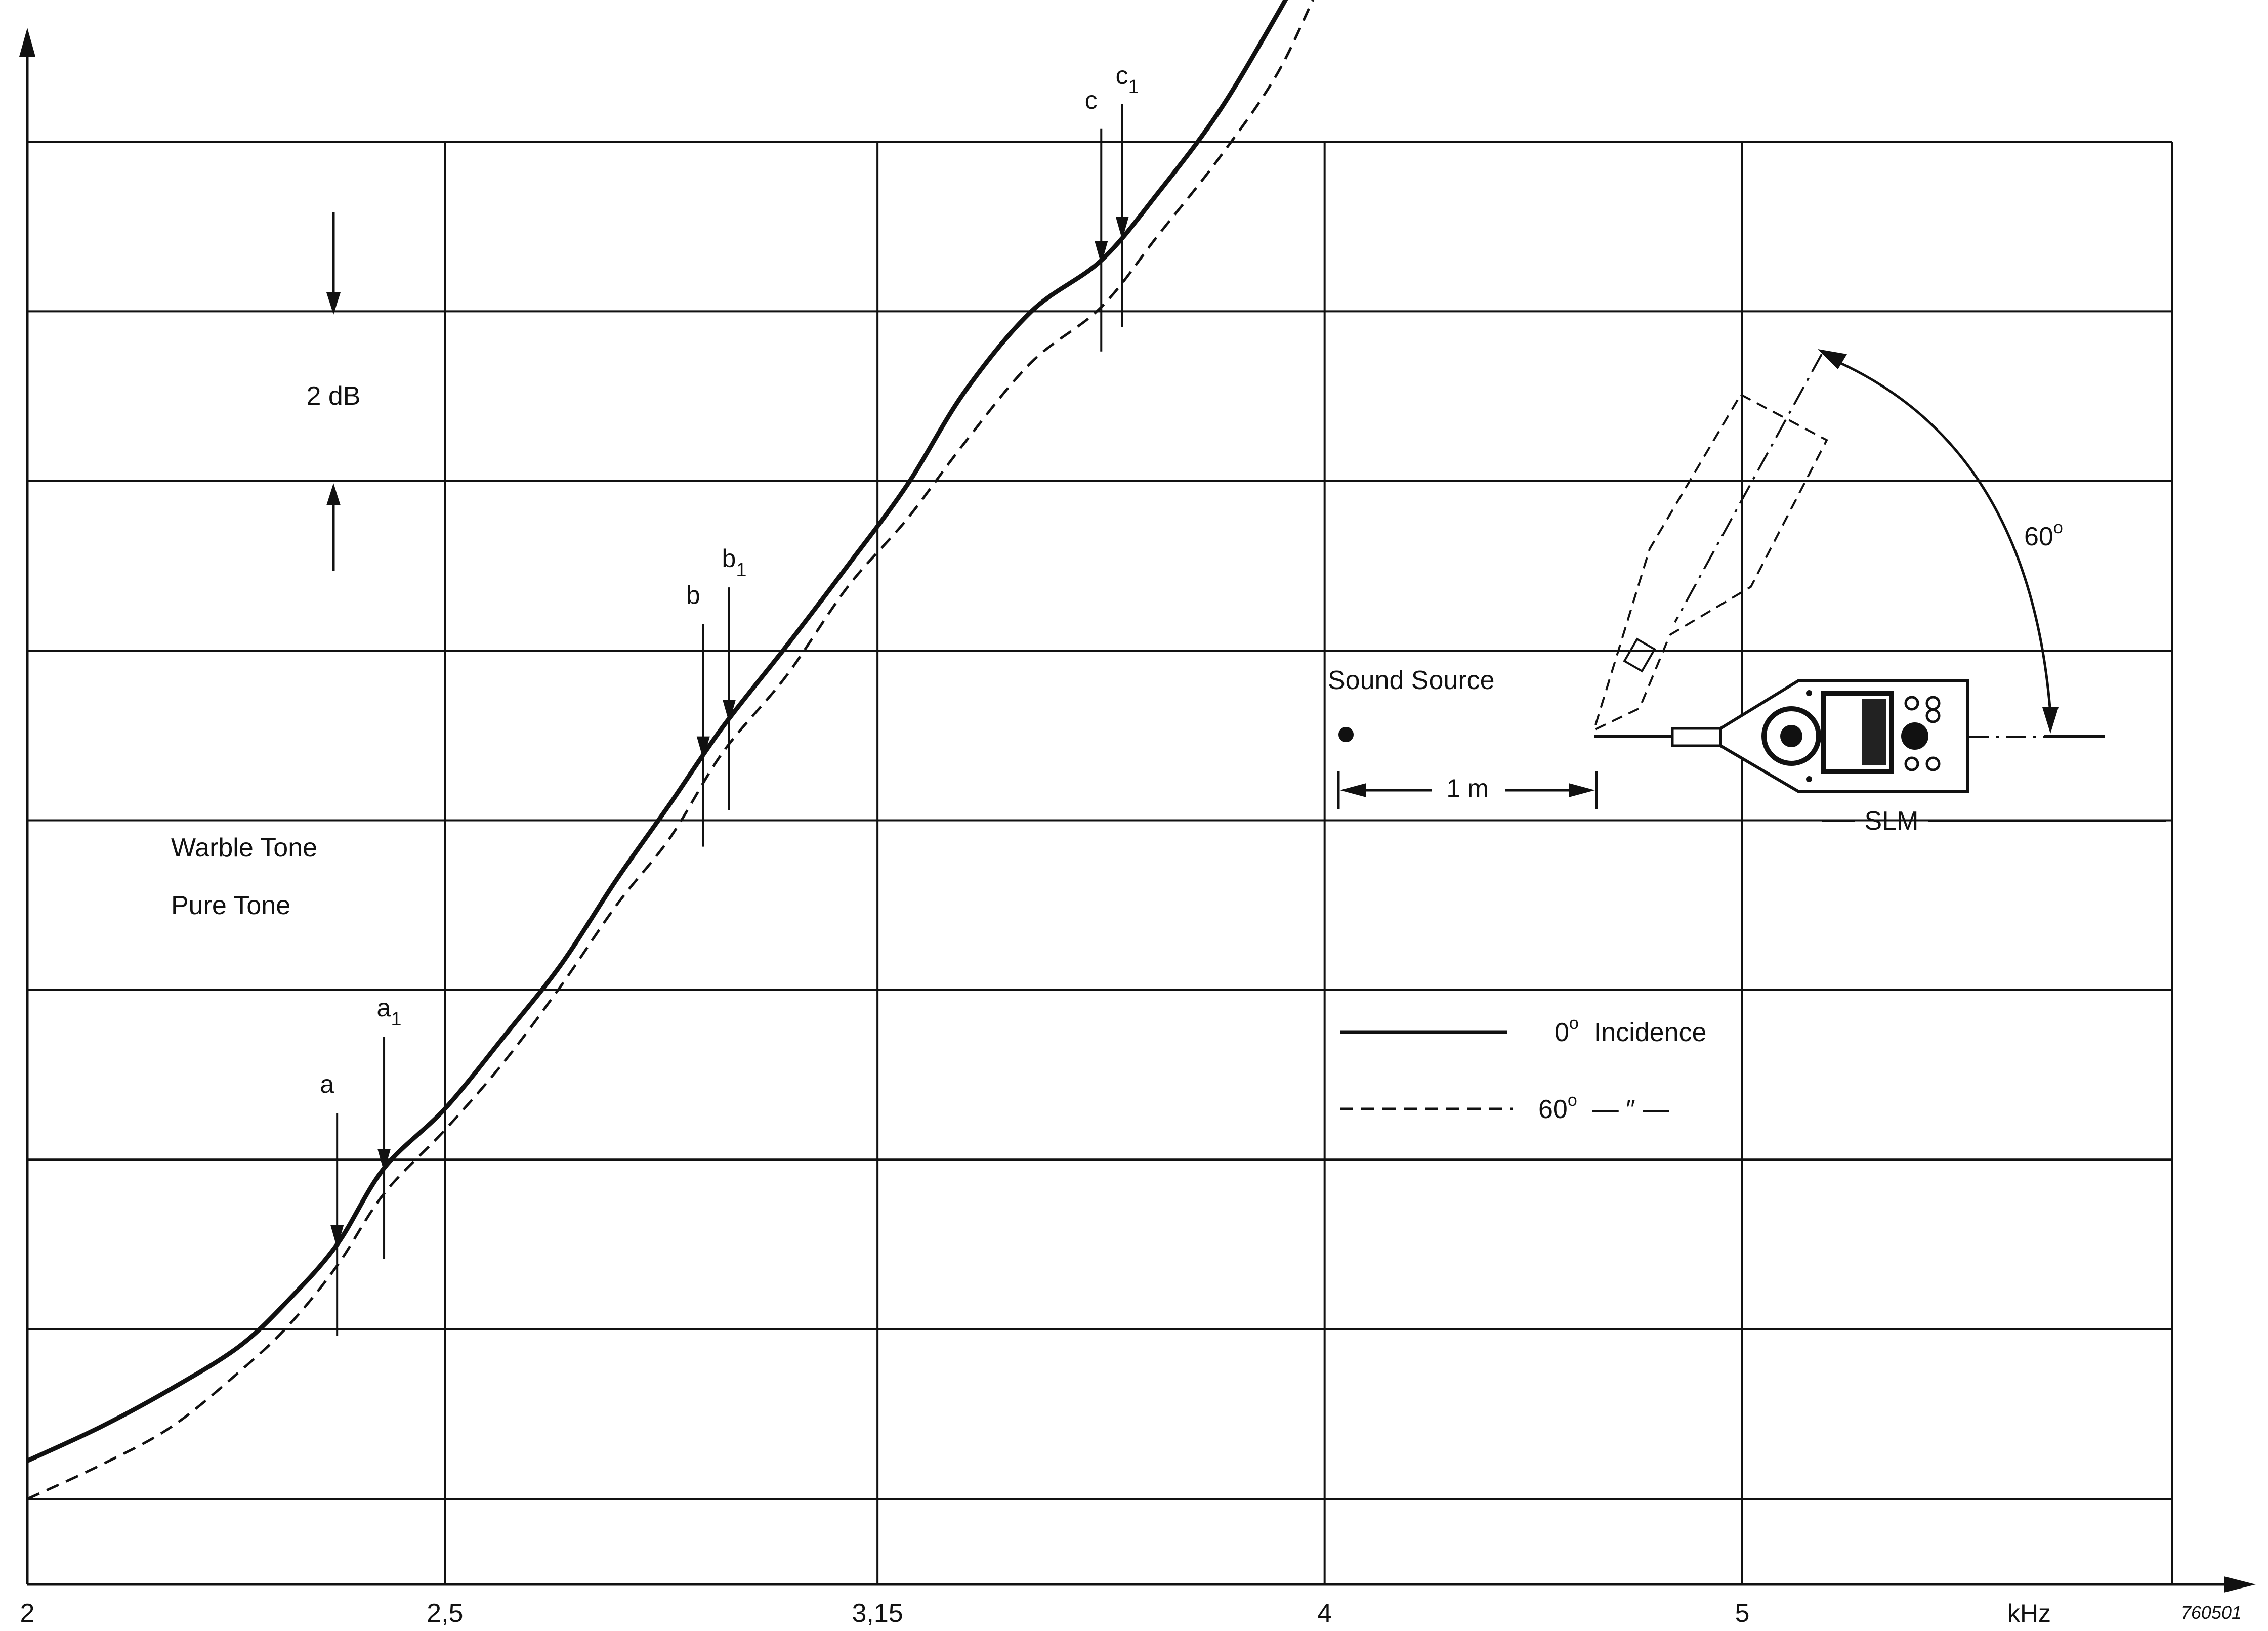  What do you see at coordinates (244, 848) in the screenshot?
I see `warble-tone-label: Warble Tone` at bounding box center [244, 848].